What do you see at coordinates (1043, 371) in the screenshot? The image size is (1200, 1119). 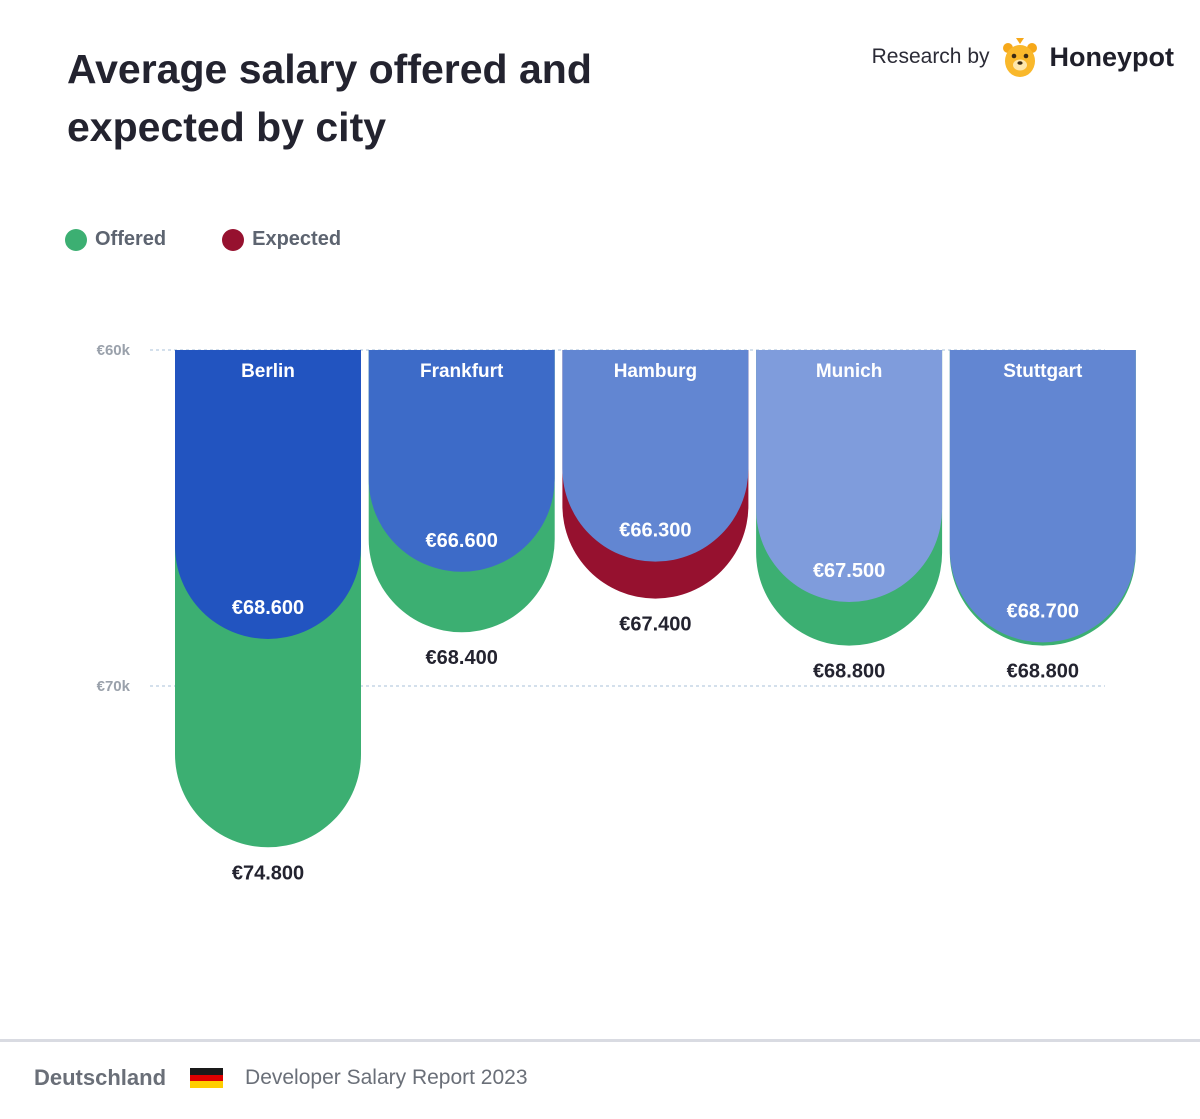 I see `category-label-stuttgart: Stuttgart` at bounding box center [1043, 371].